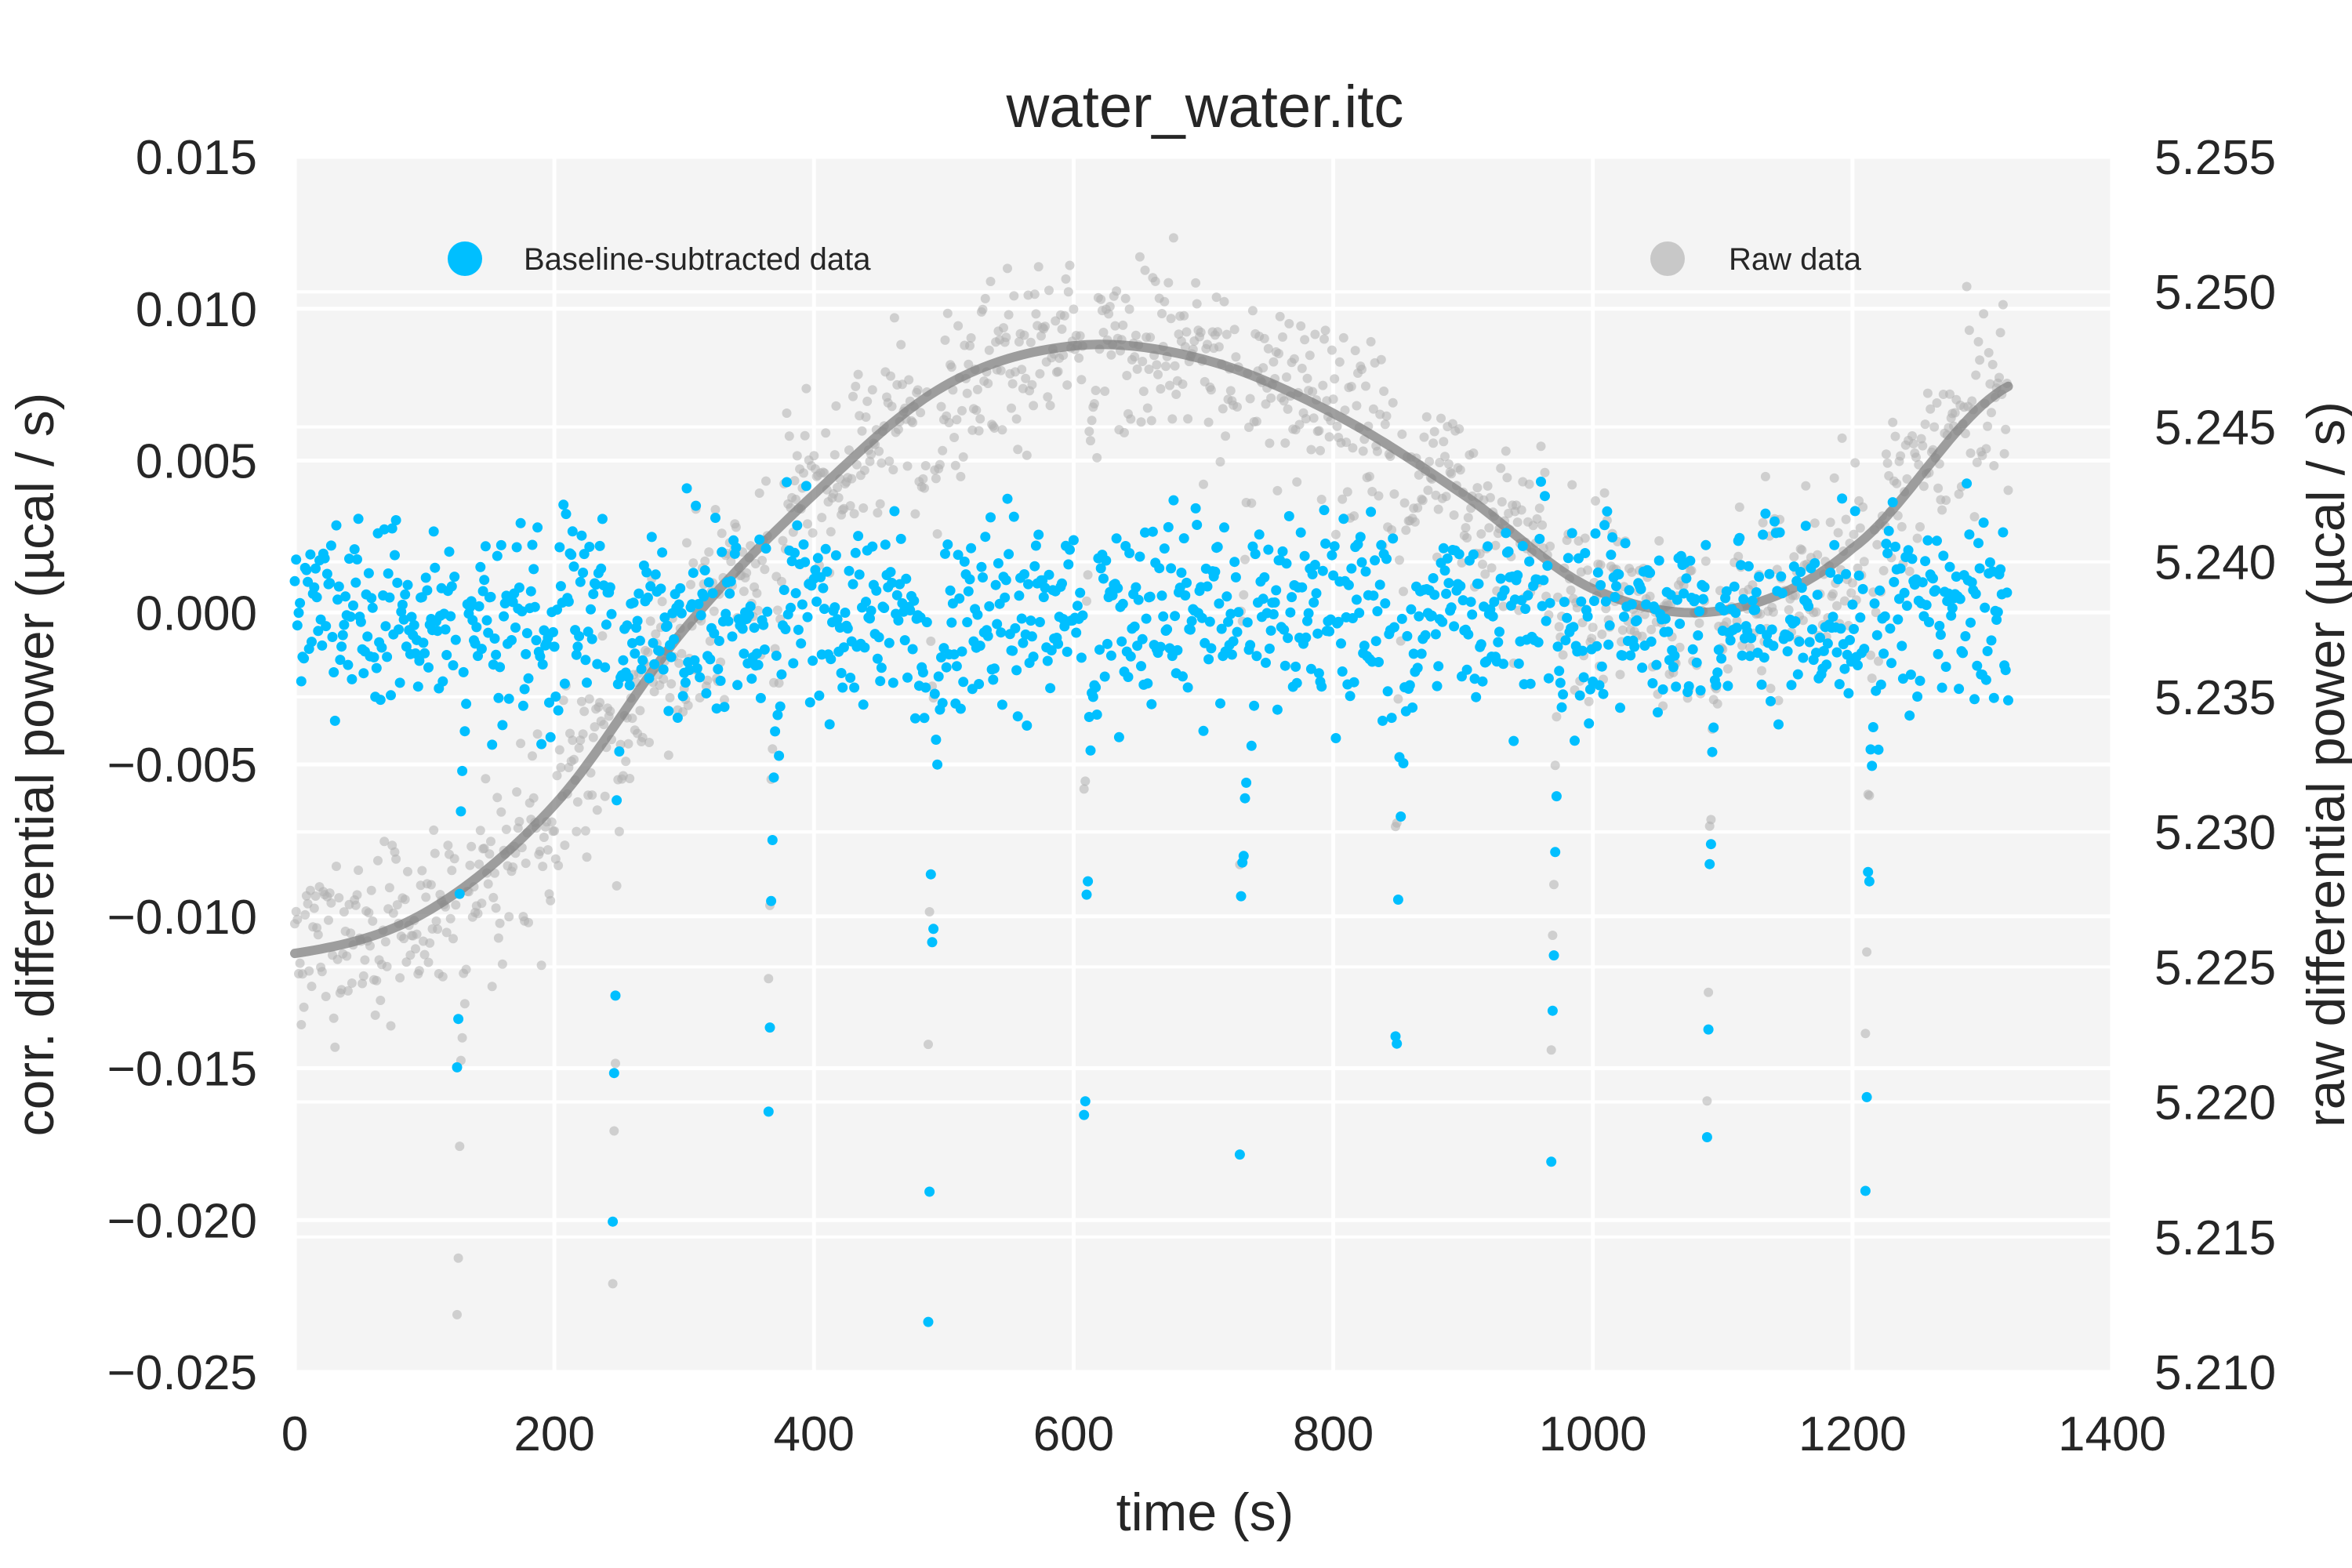 The height and width of the screenshot is (1568, 2352). What do you see at coordinates (2215, 428) in the screenshot?
I see `y-tick-label-right: 5.245` at bounding box center [2215, 428].